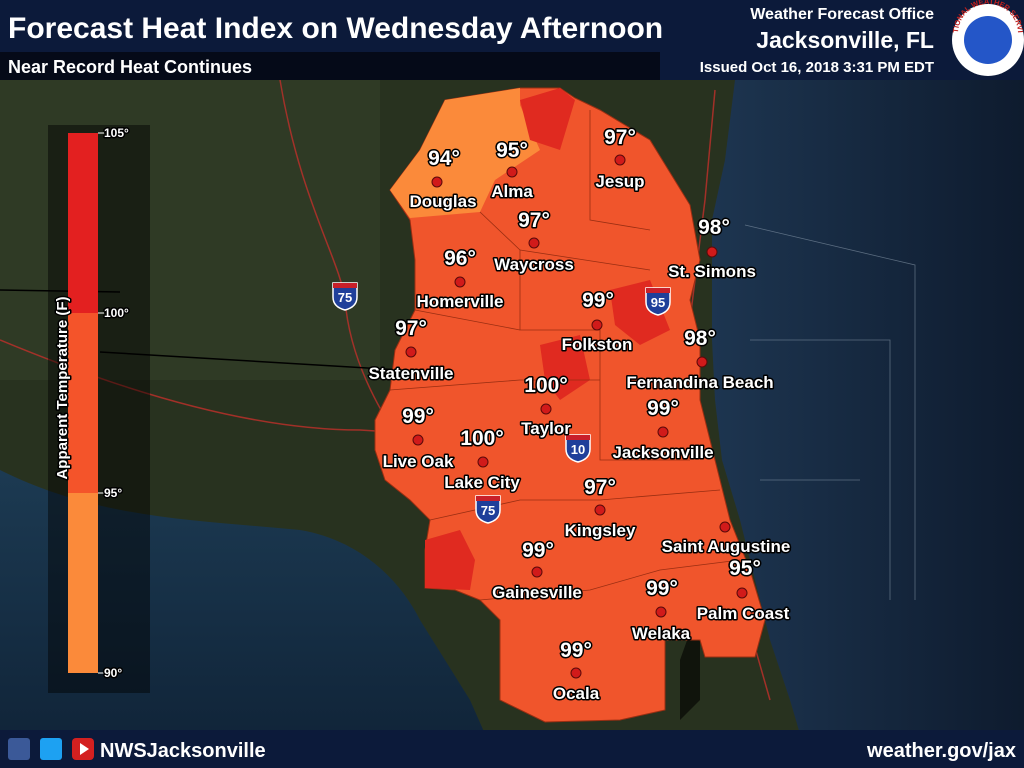 The width and height of the screenshot is (1024, 768). Describe the element at coordinates (842, 14) in the screenshot. I see `office: Weather Forecast Office` at that location.